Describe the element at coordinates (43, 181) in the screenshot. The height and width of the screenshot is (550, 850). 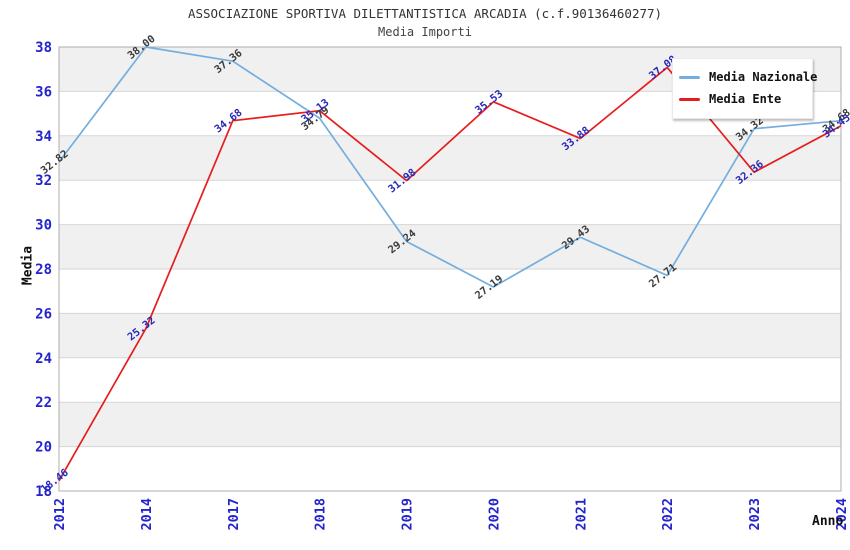
I see `y-tick-label: 32` at that location.